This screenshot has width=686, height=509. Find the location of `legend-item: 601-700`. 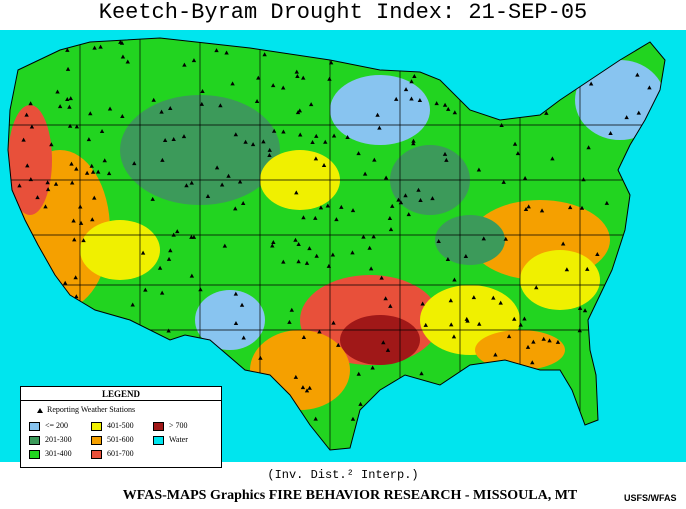

legend-item: 601-700 is located at coordinates (112, 454).